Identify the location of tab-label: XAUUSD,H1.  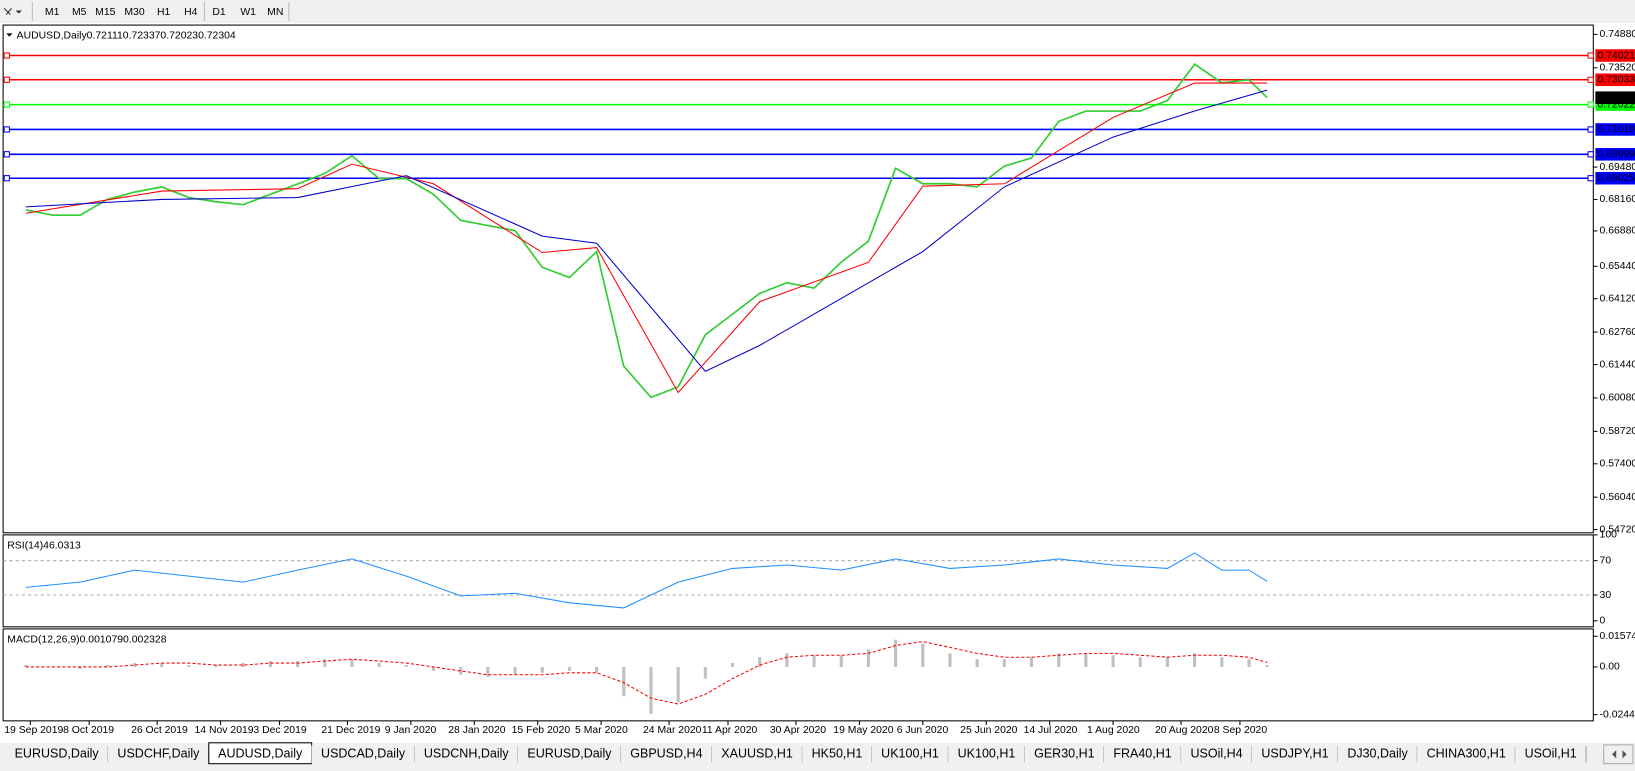
(757, 754).